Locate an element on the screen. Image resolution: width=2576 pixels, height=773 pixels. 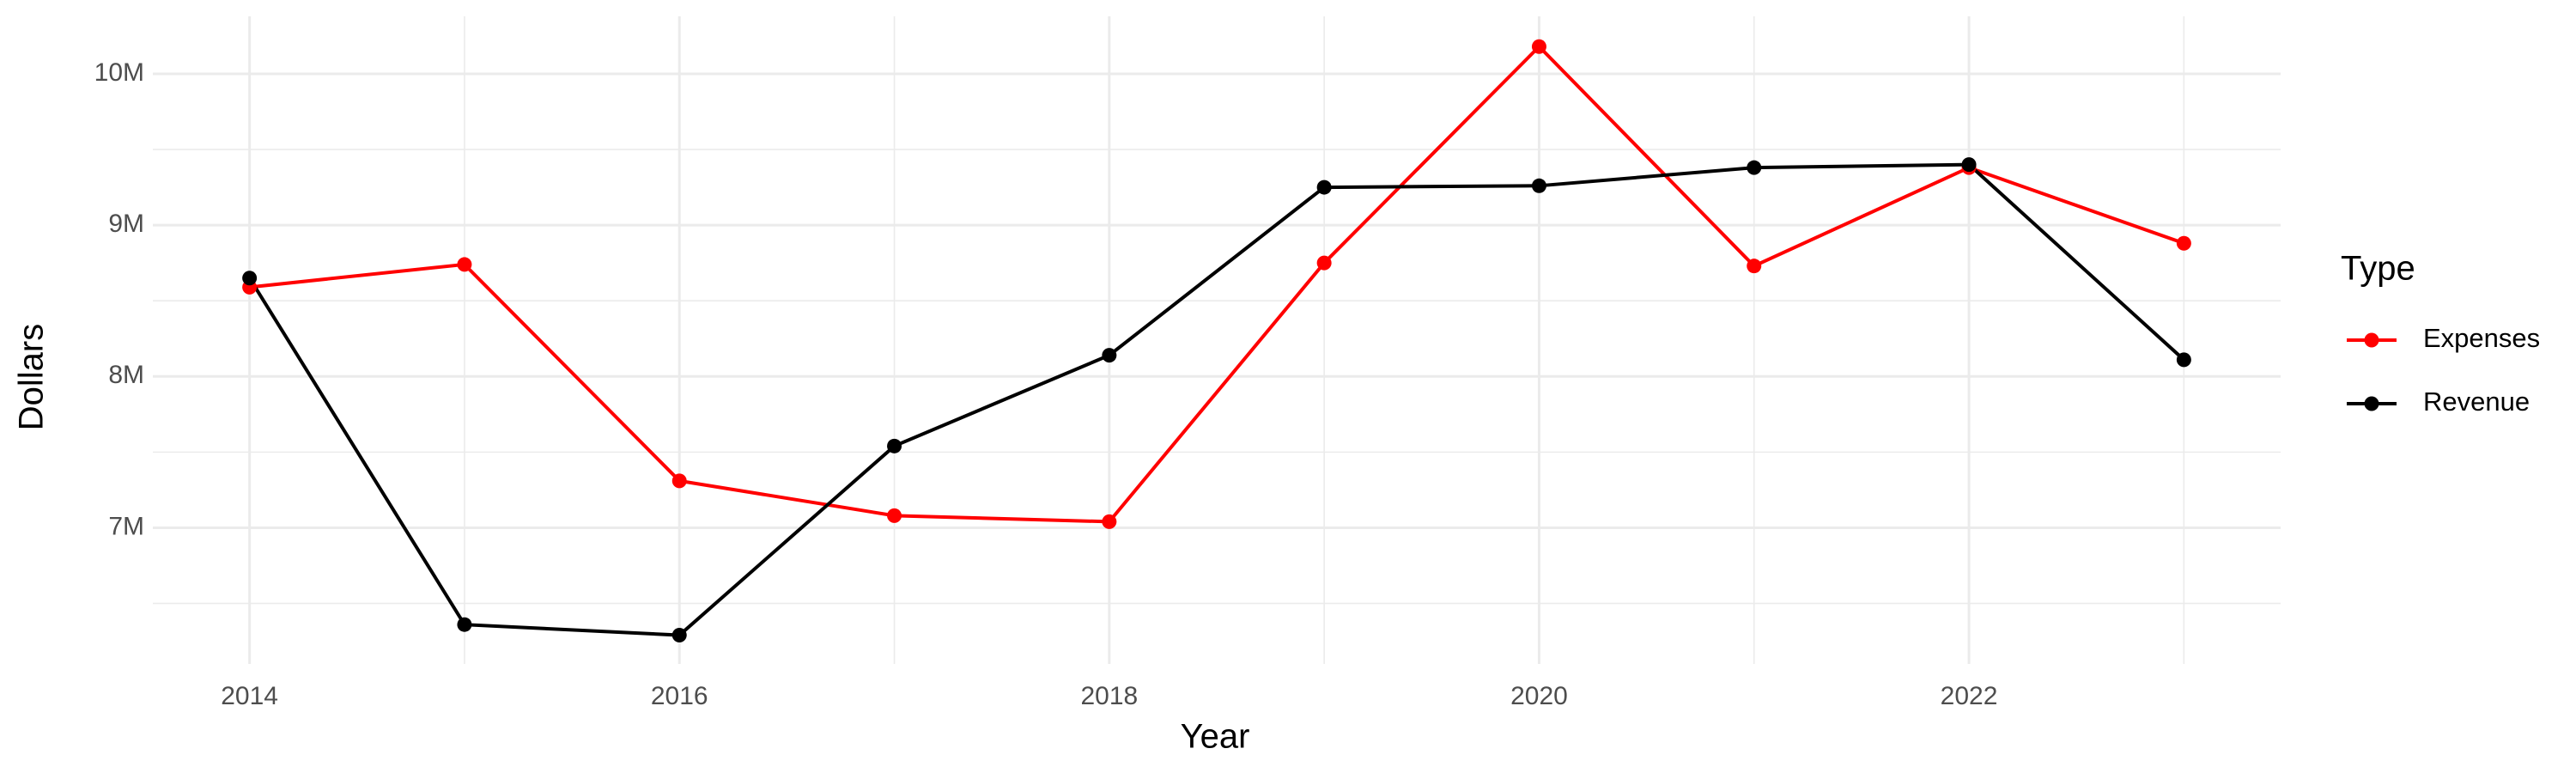
y-tick-label: 8M is located at coordinates (126, 375).